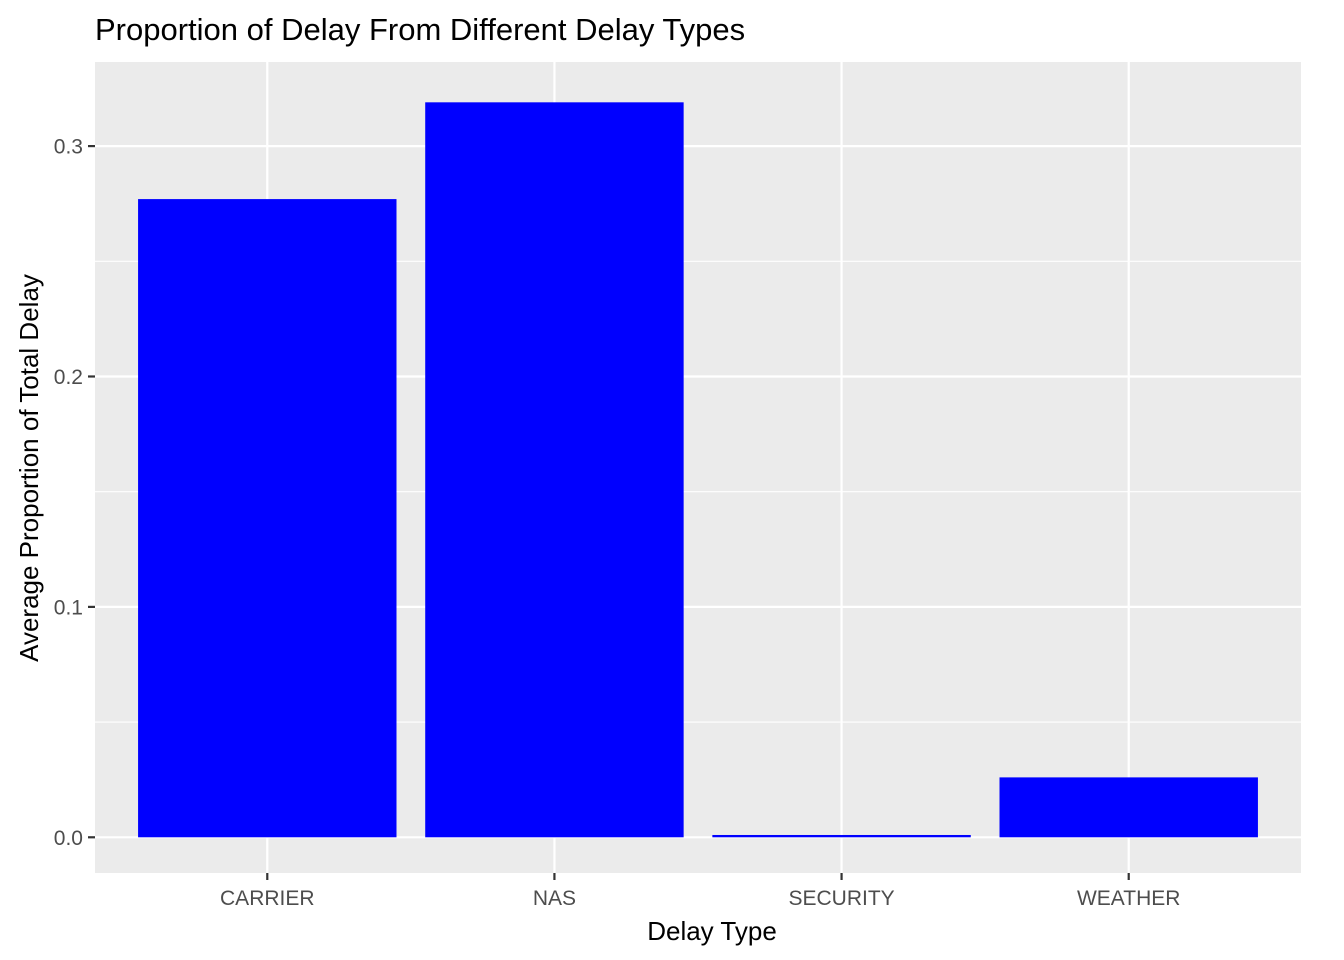 The image size is (1344, 960). I want to click on y-tick-label: 0.3, so click(68, 147).